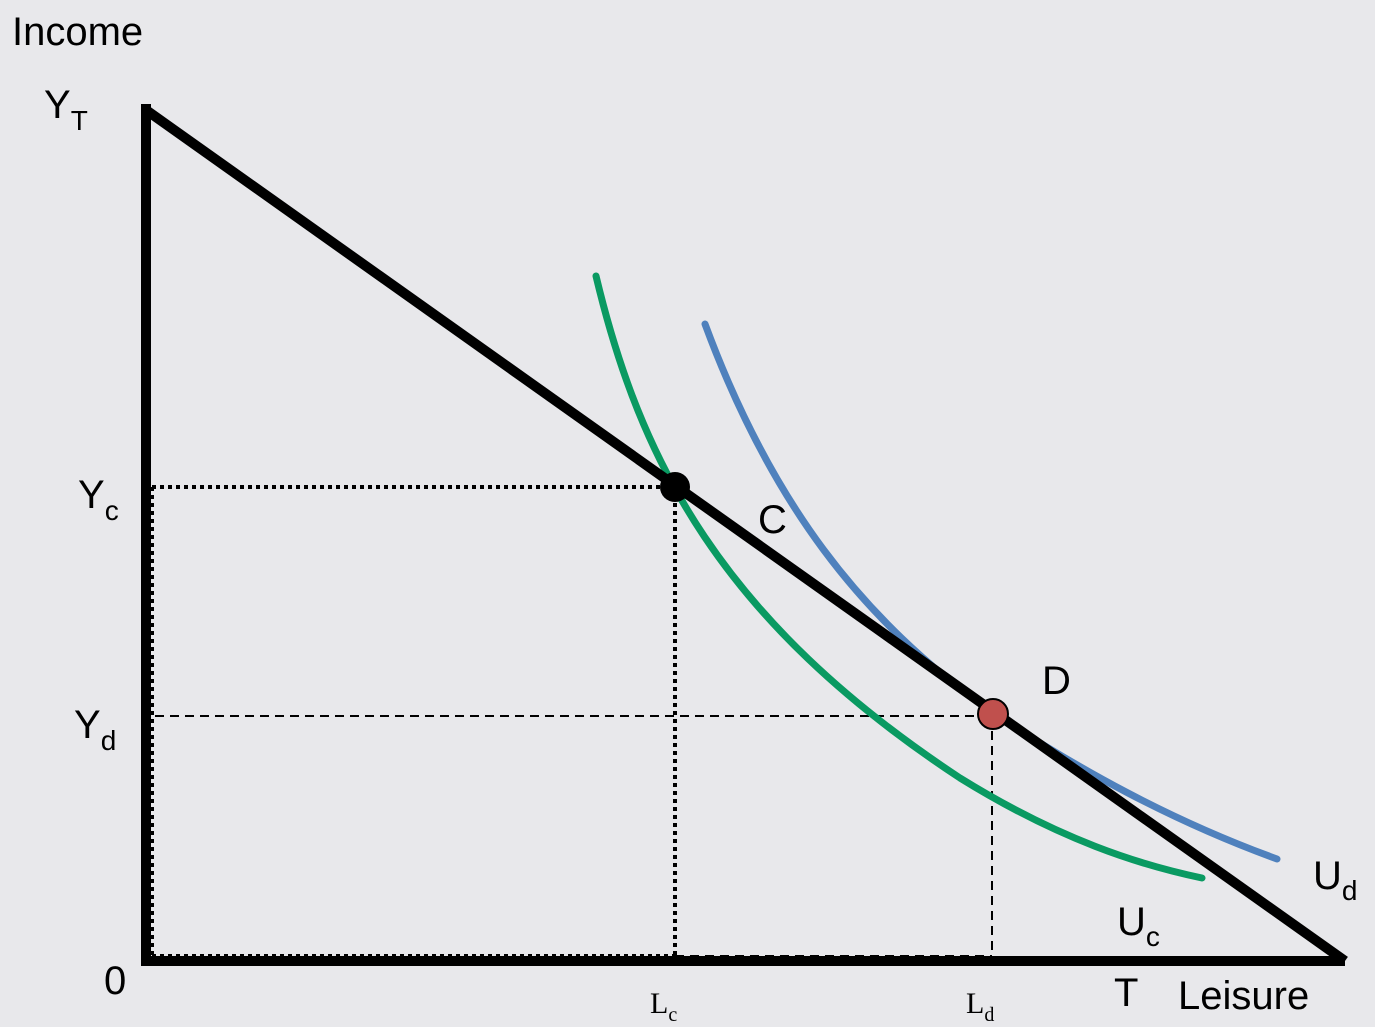 This screenshot has width=1375, height=1027. I want to click on y-axis-title: Income, so click(77, 32).